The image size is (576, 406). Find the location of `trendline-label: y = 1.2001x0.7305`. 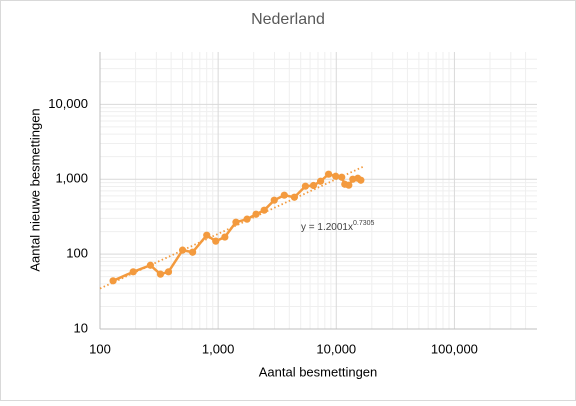

trendline-label: y = 1.2001x0.7305 is located at coordinates (338, 226).